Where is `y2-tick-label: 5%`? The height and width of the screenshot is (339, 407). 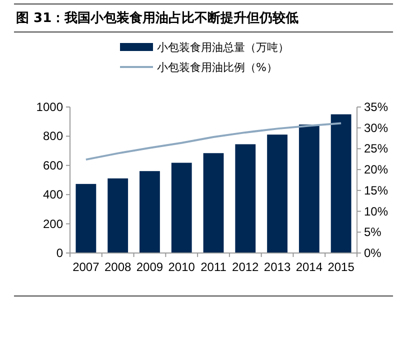
y2-tick-label: 5% is located at coordinates (373, 232).